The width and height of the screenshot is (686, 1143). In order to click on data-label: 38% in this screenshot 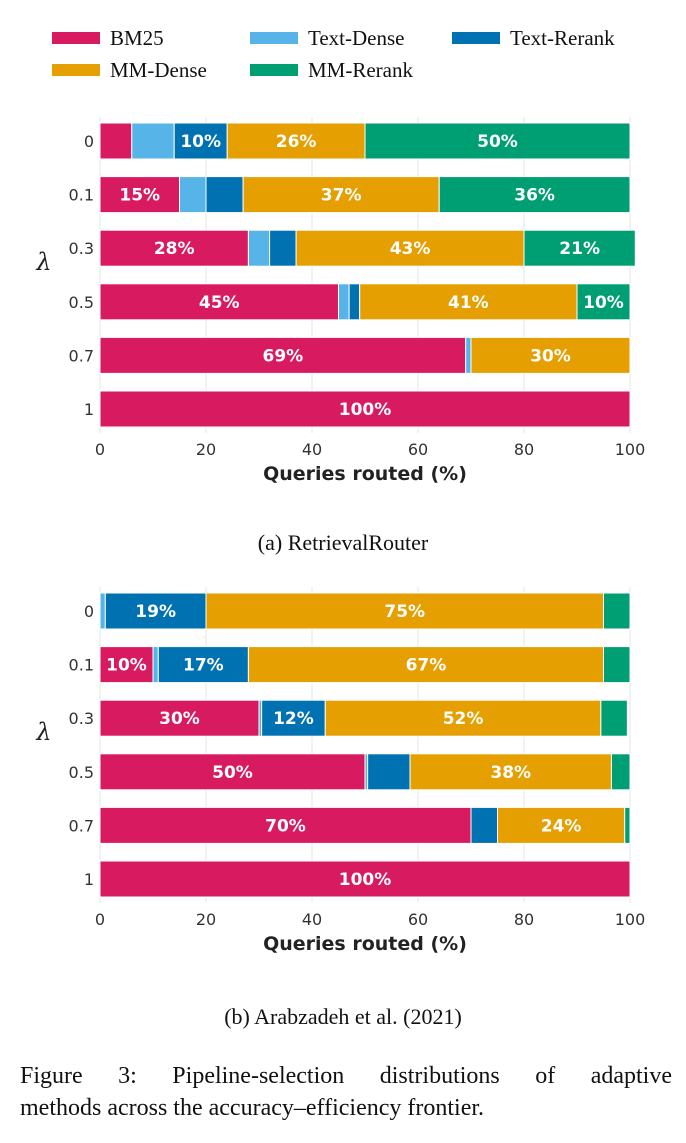, I will do `click(510, 773)`.